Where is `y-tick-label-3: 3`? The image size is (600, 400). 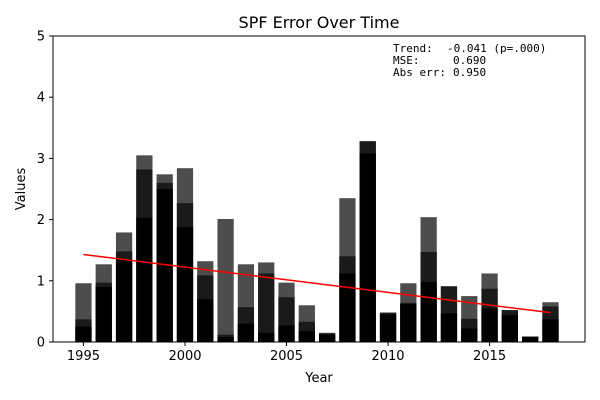 y-tick-label-3: 3 is located at coordinates (41, 159).